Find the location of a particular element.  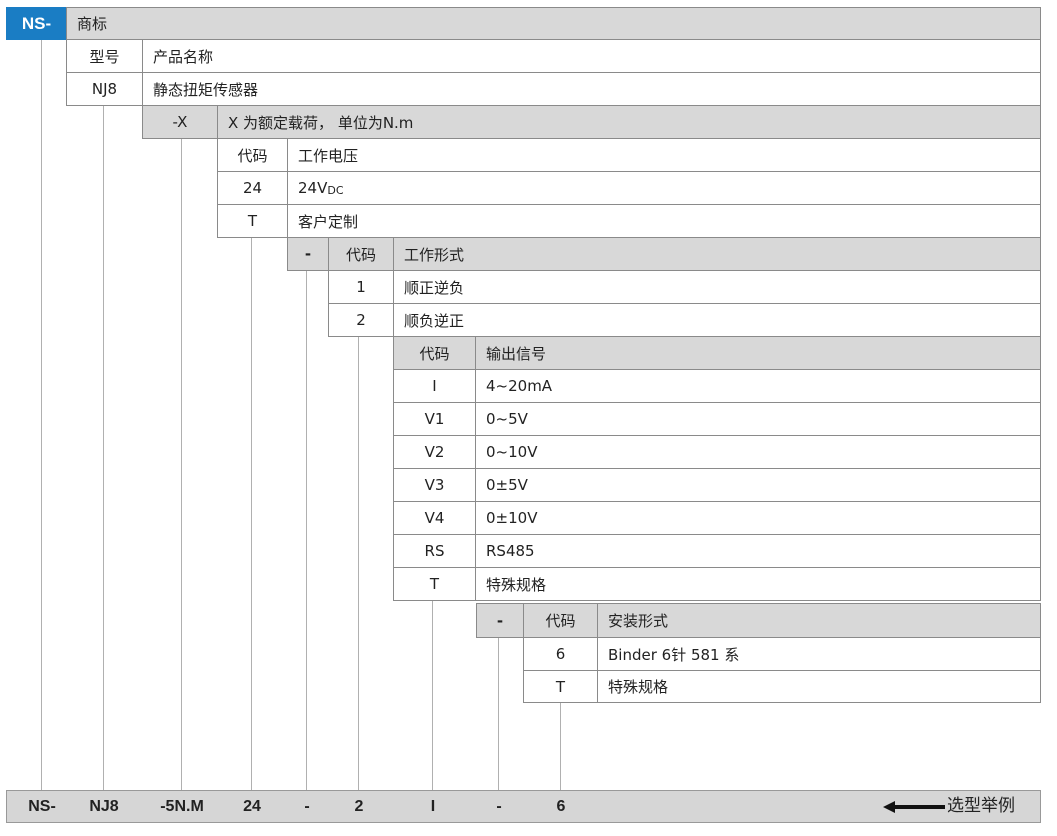

mode-header-code: 代码 is located at coordinates (361, 254).